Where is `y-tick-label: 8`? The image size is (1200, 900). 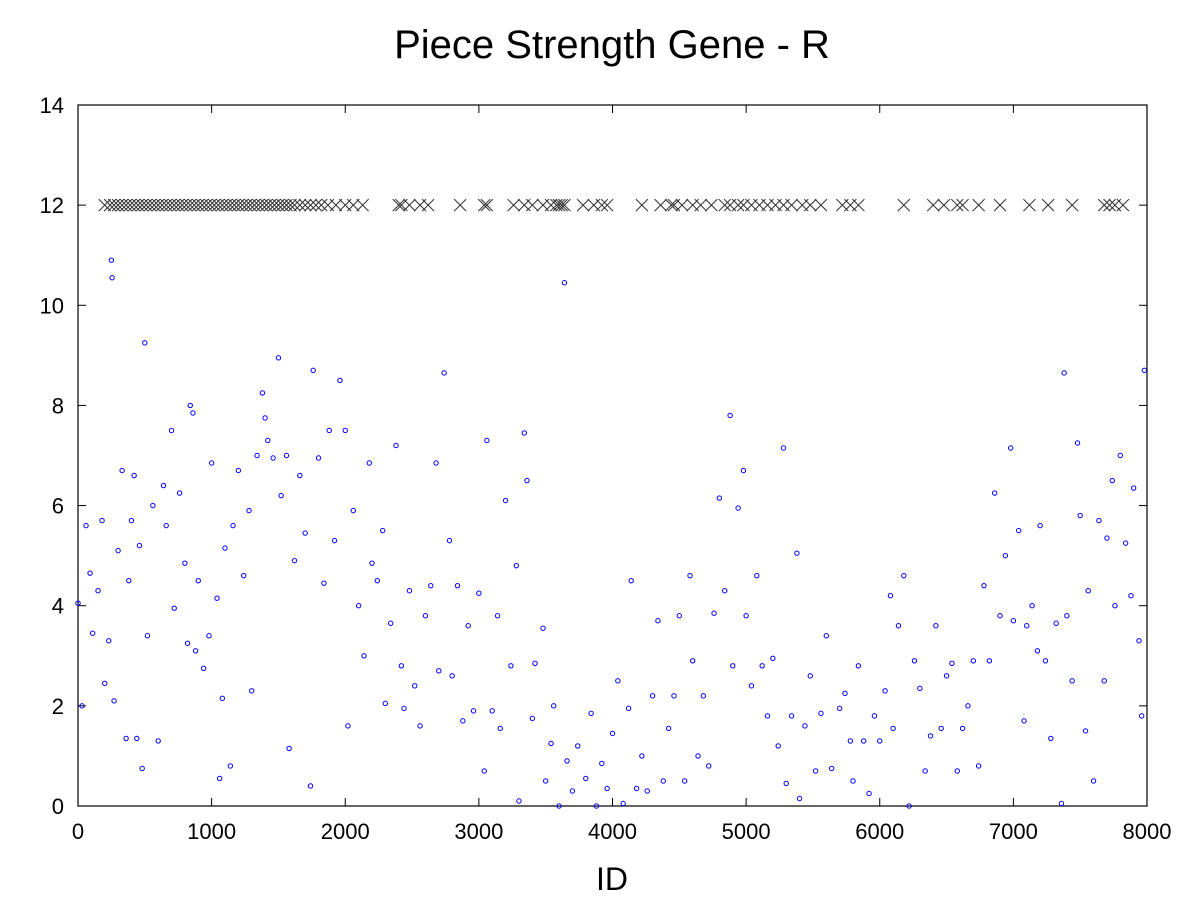
y-tick-label: 8 is located at coordinates (58, 405).